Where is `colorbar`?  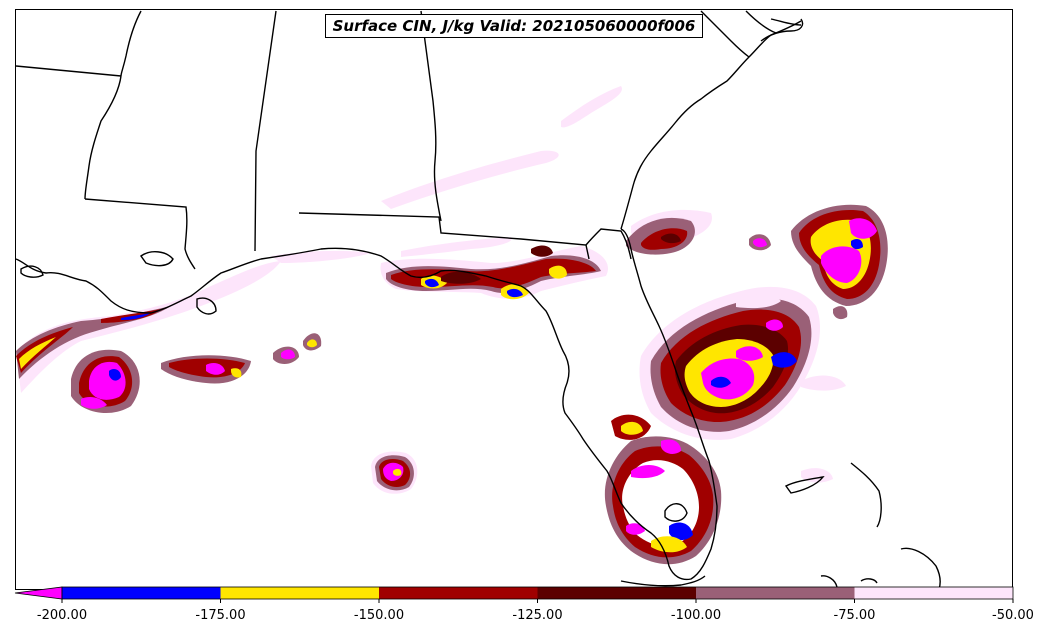 colorbar is located at coordinates (514, 594).